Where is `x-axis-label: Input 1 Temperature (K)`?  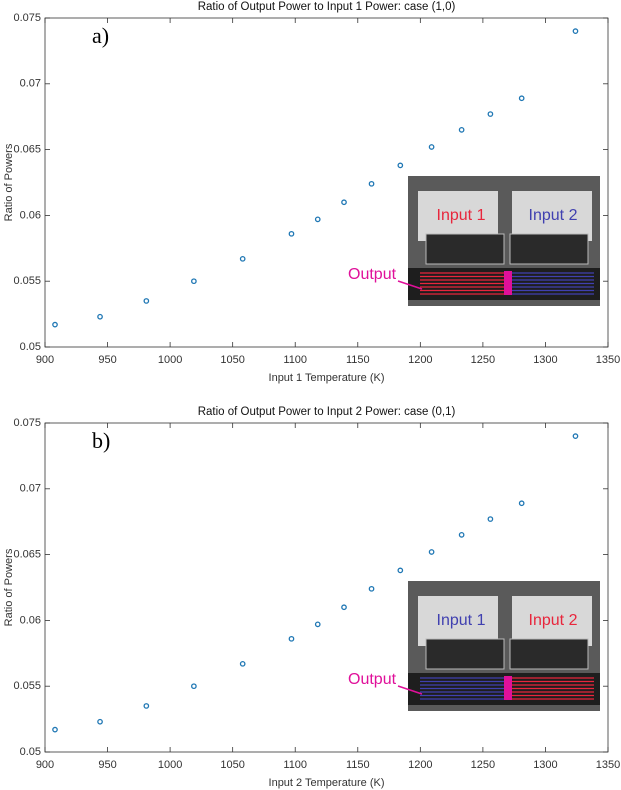 x-axis-label: Input 1 Temperature (K) is located at coordinates (327, 378).